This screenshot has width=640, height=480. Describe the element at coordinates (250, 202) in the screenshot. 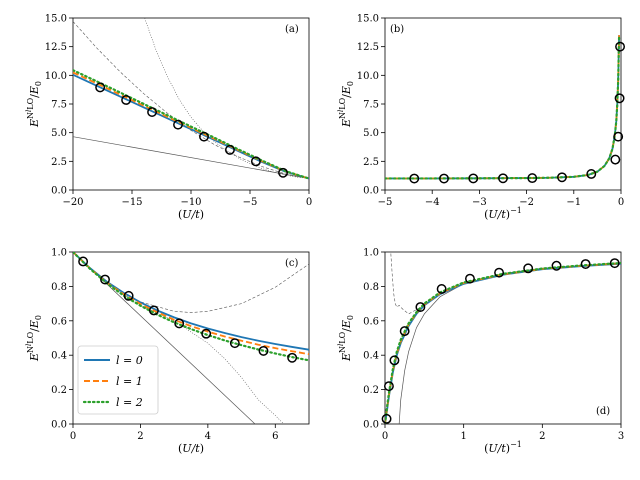

I see `panel-a-xtick-label: −5` at that location.